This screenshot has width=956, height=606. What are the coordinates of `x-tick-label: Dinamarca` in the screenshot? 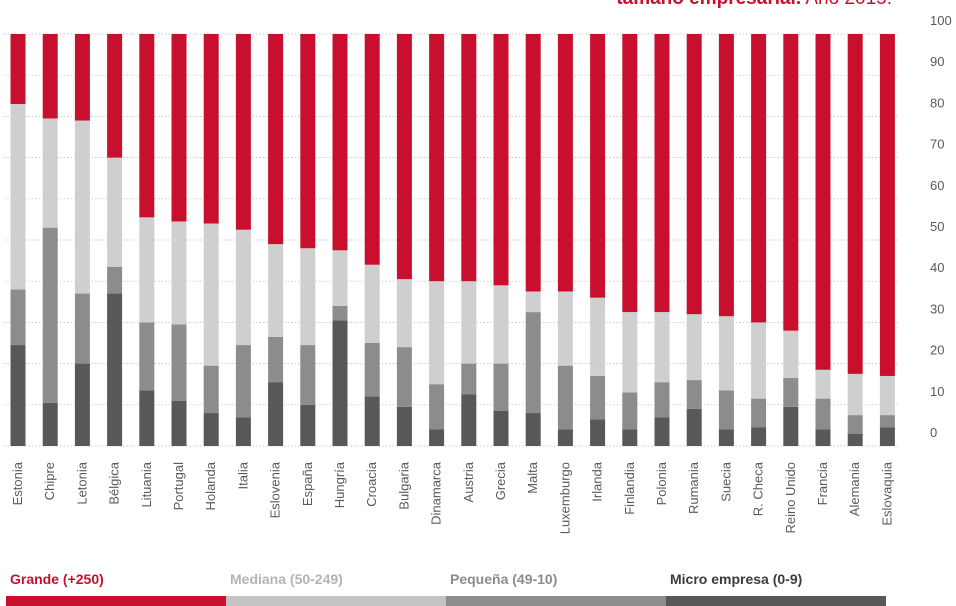 It's located at (436, 493).